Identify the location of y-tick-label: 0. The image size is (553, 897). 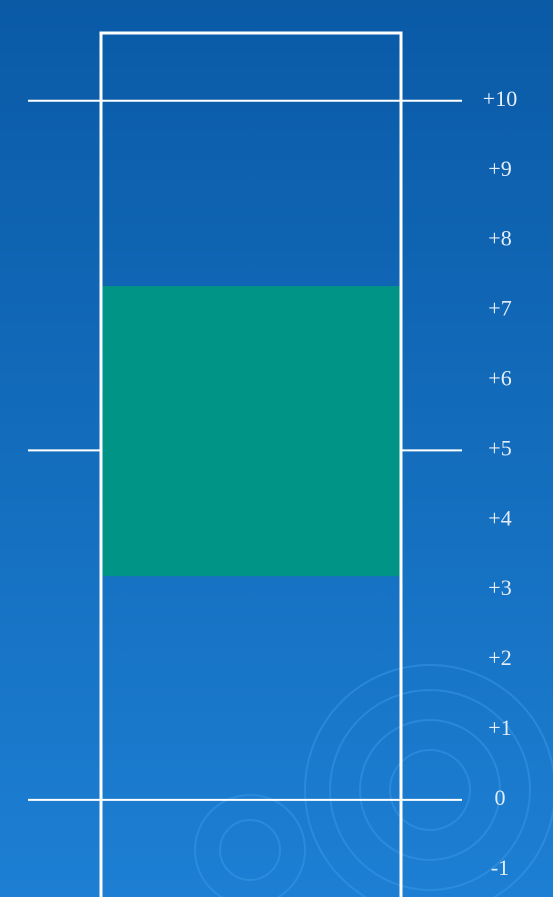
(500, 797).